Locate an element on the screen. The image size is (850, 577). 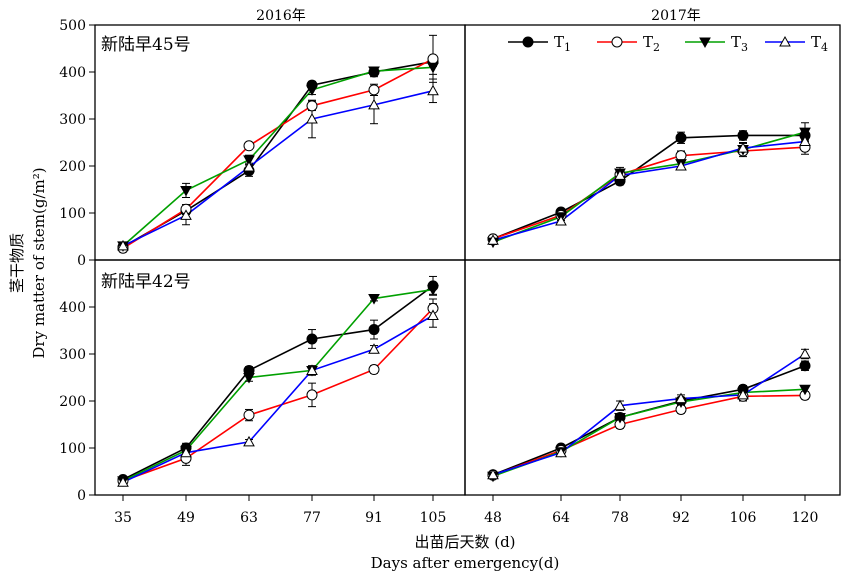
y-tick-label-p2016a-400: 400 is located at coordinates (72, 73).